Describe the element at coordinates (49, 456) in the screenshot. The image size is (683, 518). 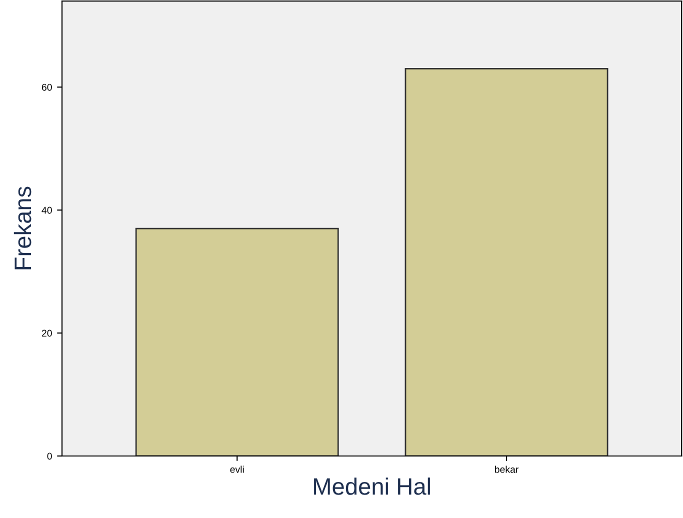
I see `y-tick-label: 0` at that location.